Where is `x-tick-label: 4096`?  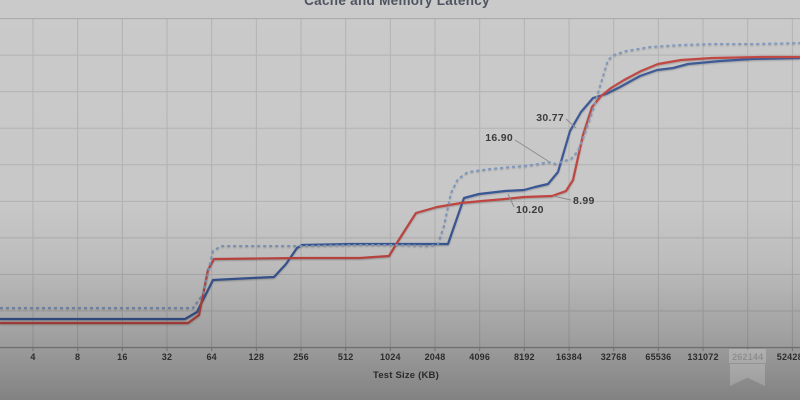
x-tick-label: 4096 is located at coordinates (480, 357).